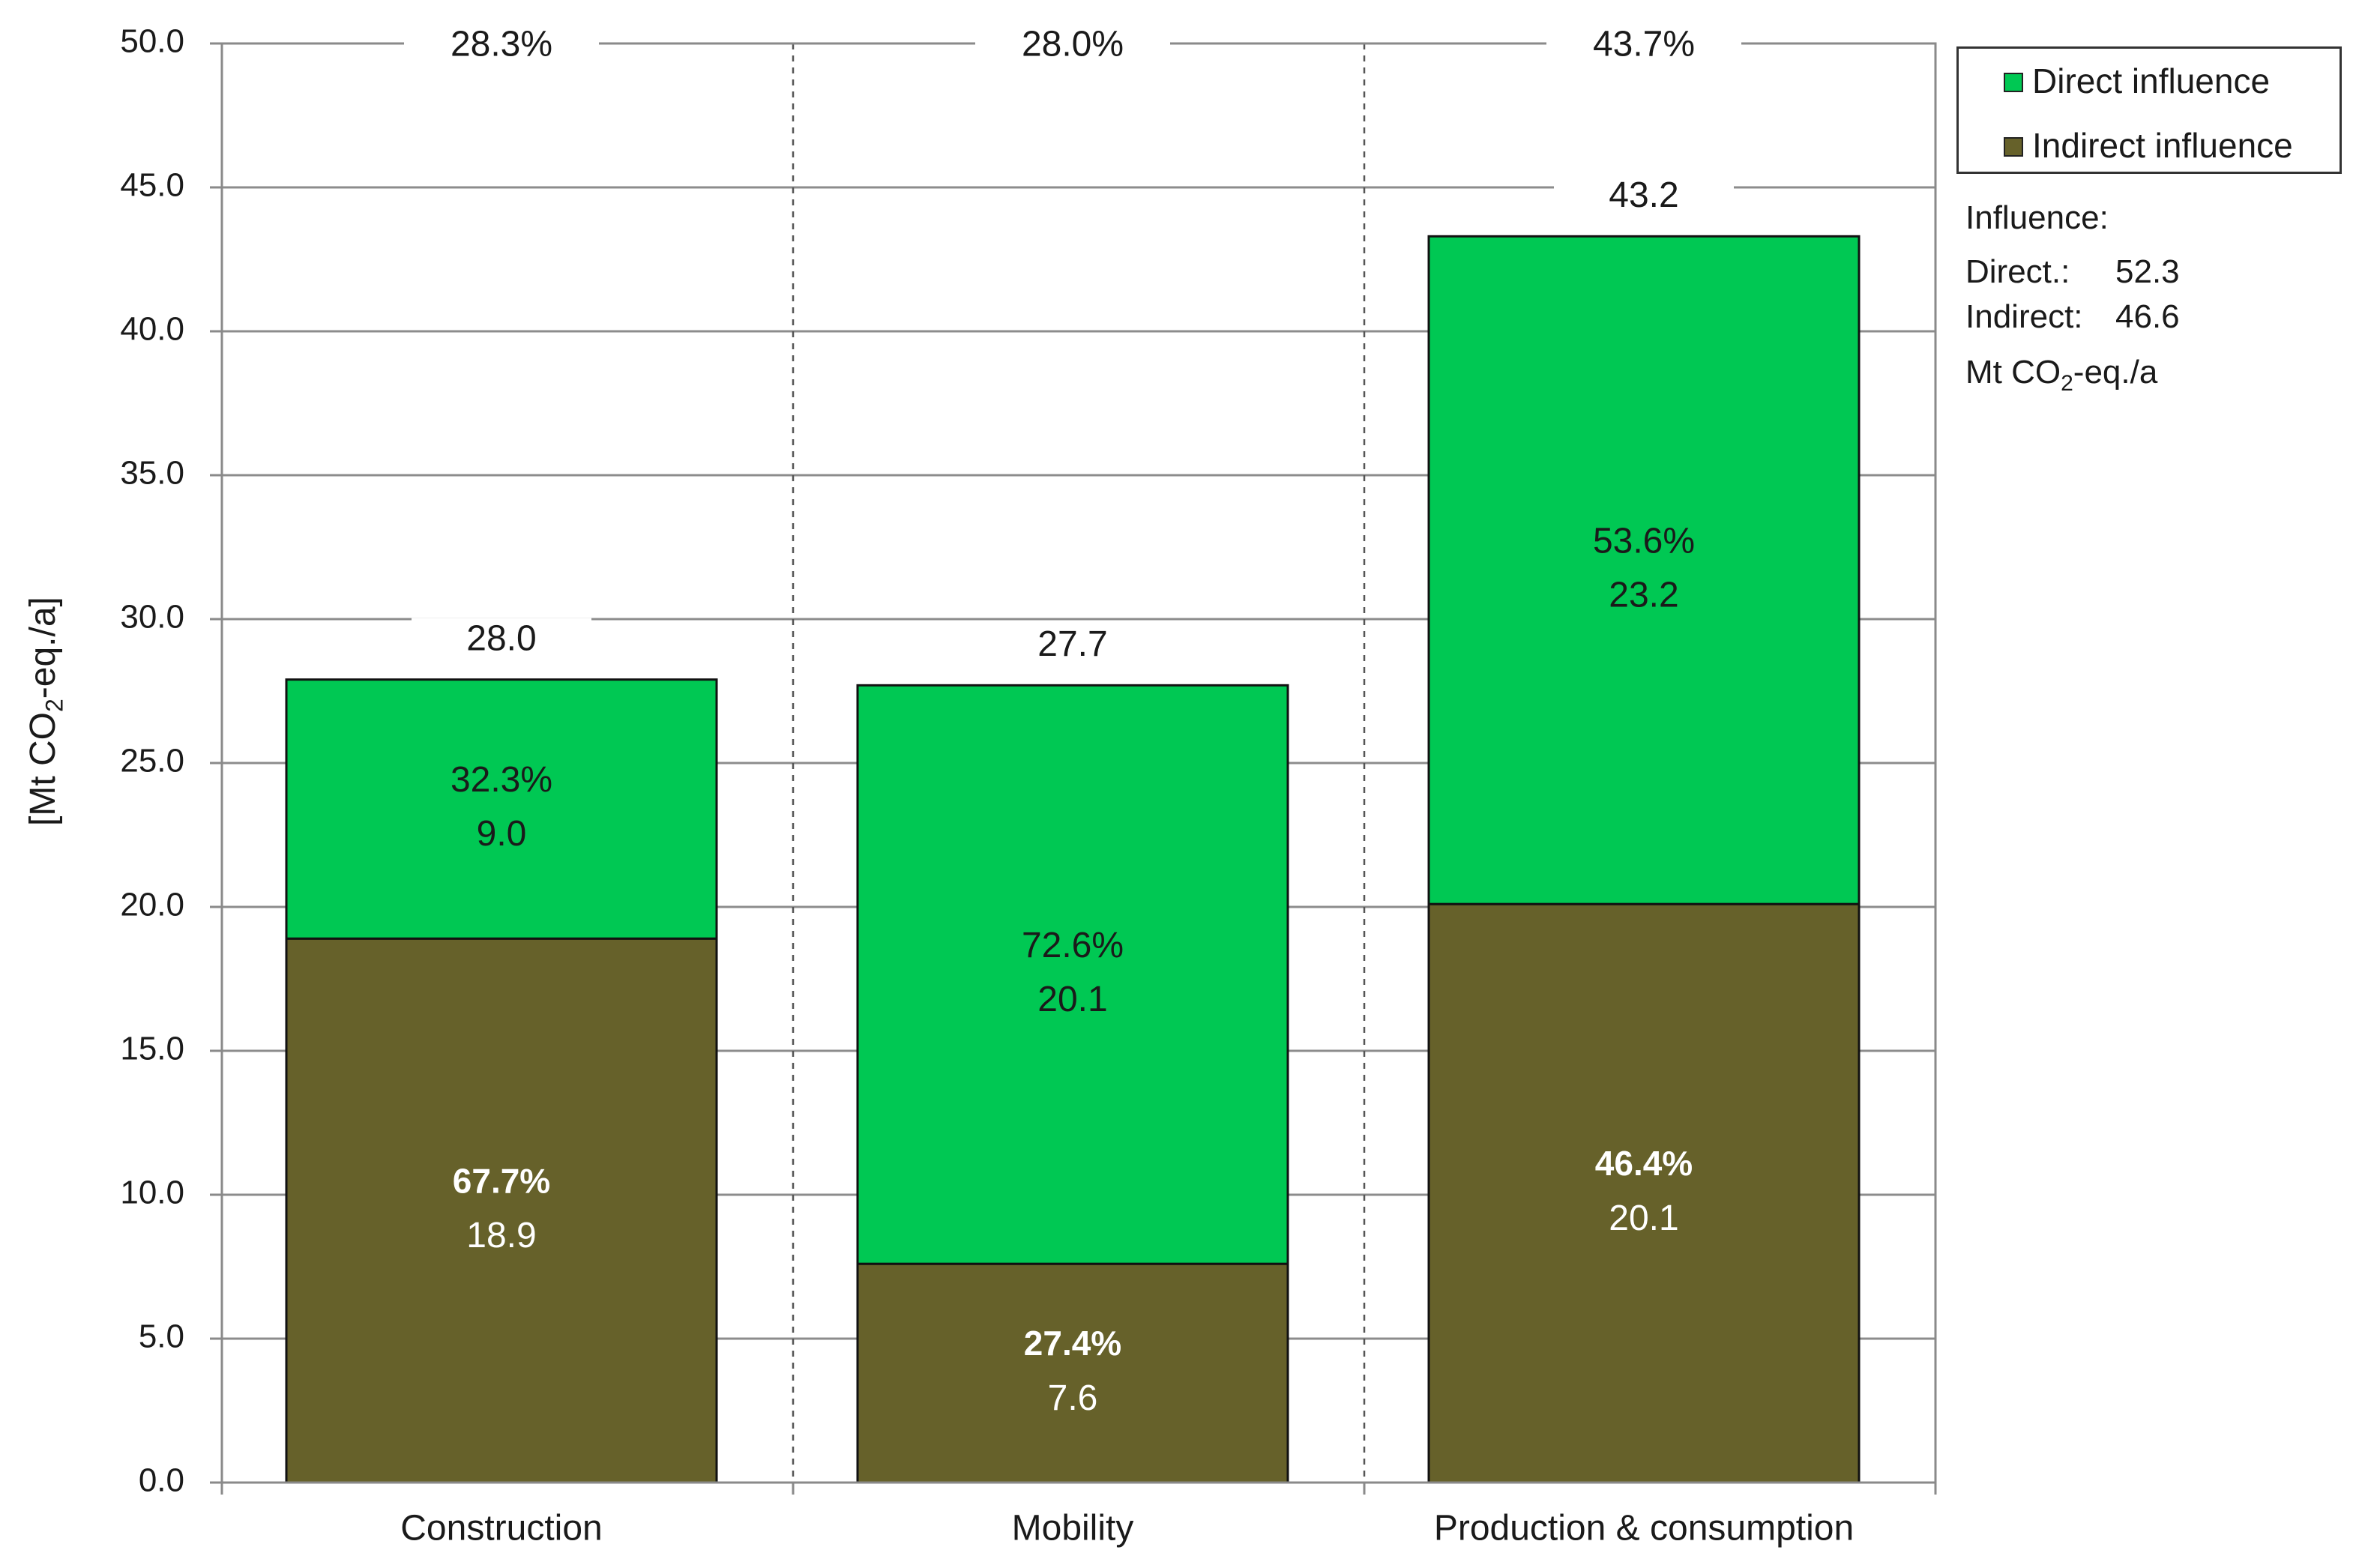 The image size is (2356, 1568). Describe the element at coordinates (2162, 145) in the screenshot. I see `legend-label-indirect: Indirect influence` at that location.